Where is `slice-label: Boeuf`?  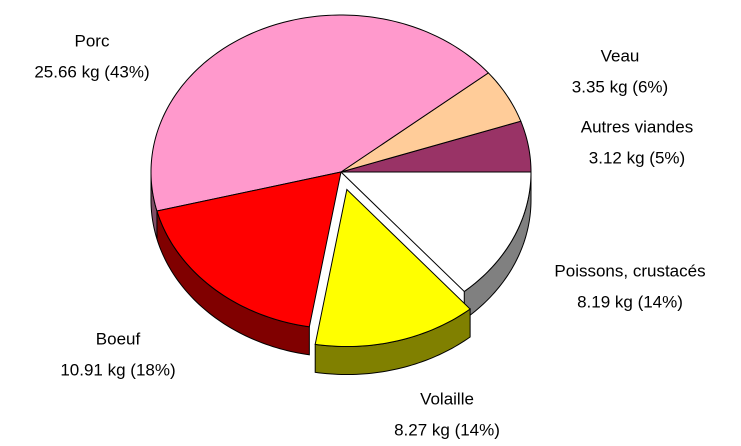
slice-label: Boeuf is located at coordinates (118, 338).